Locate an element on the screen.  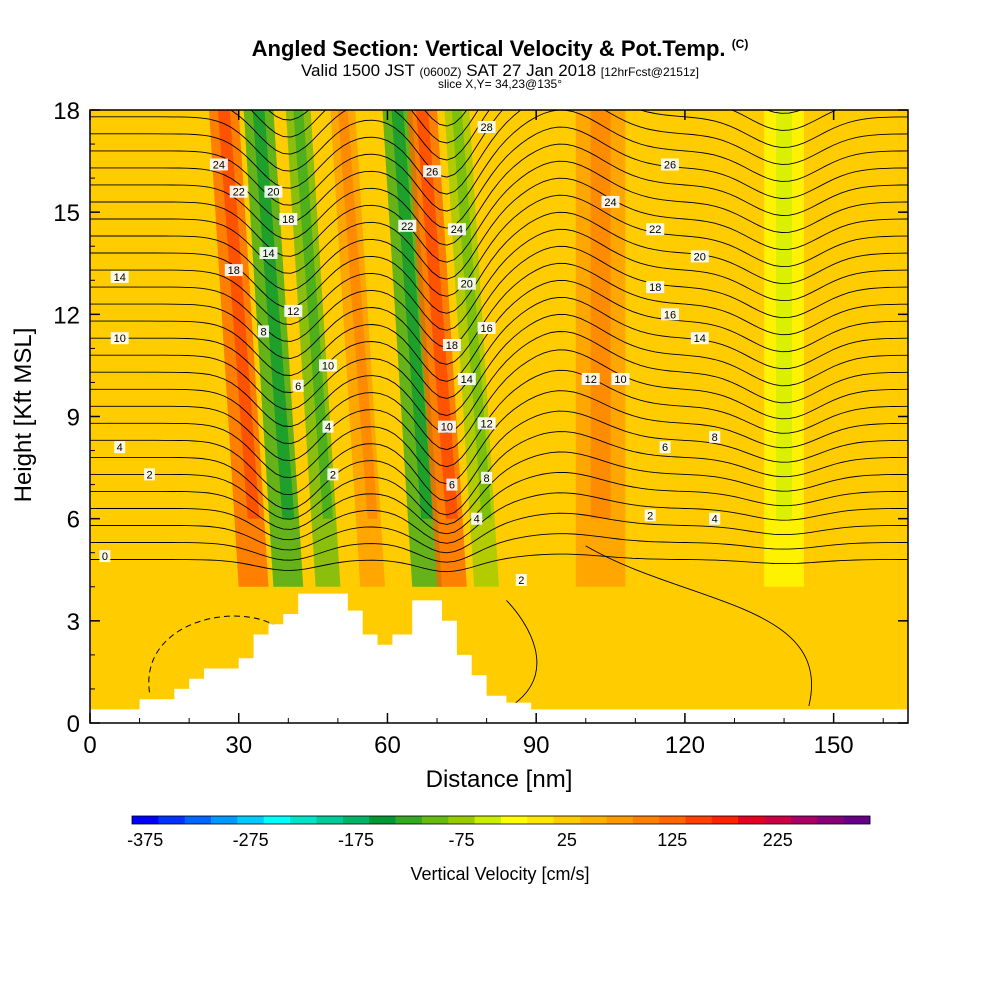
contour-label: 8 is located at coordinates (263, 331).